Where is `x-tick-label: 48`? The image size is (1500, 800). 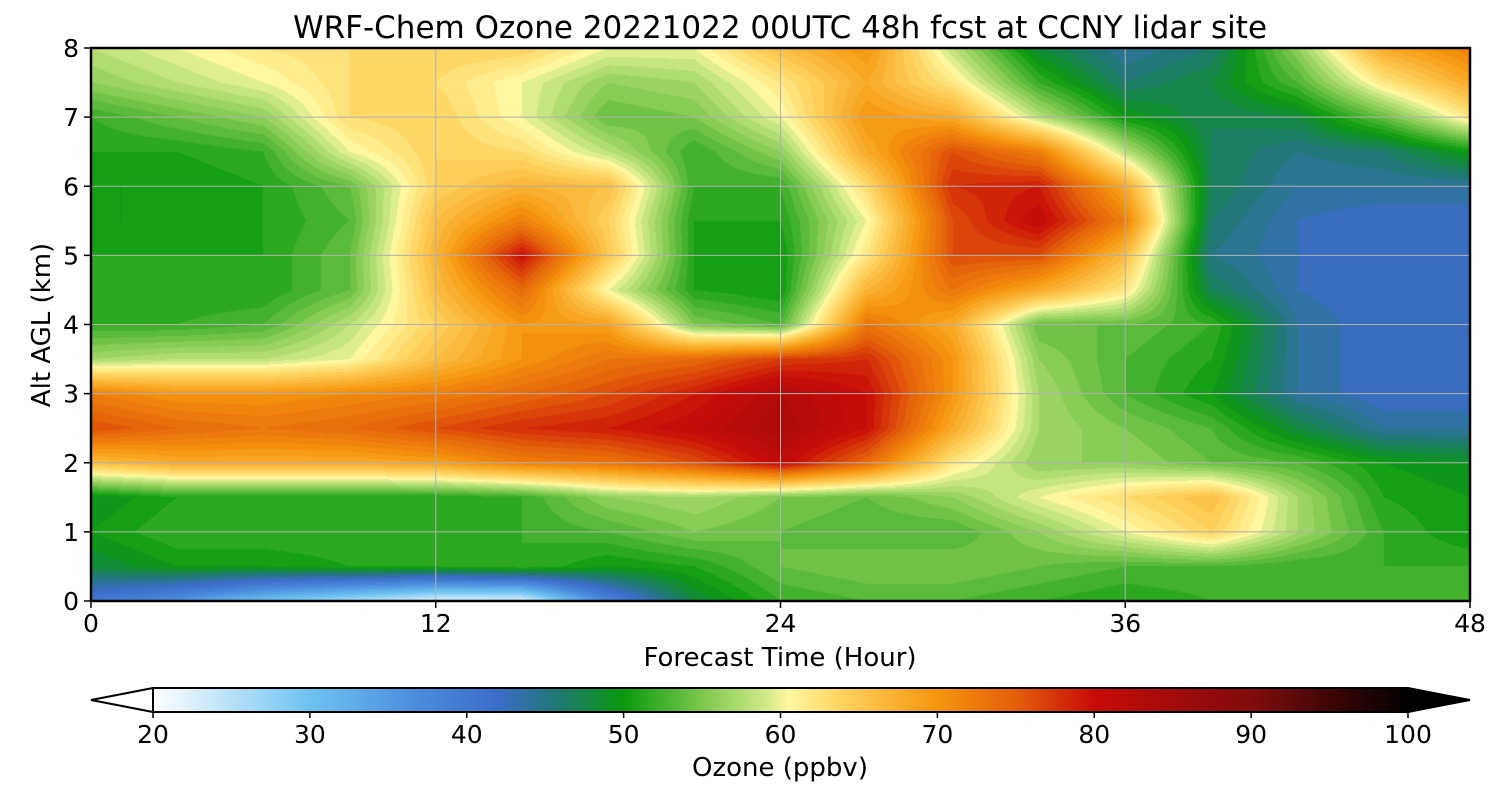 x-tick-label: 48 is located at coordinates (1470, 623).